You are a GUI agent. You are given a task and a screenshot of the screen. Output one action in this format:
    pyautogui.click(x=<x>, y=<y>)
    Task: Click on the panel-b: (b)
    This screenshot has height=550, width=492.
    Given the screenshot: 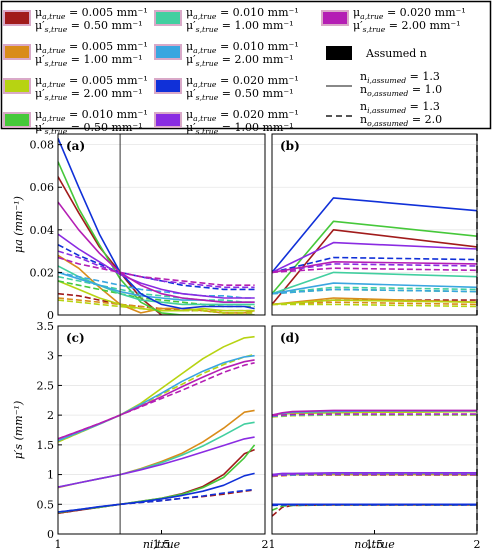 What is the action you would take?
    pyautogui.click(x=374, y=224)
    